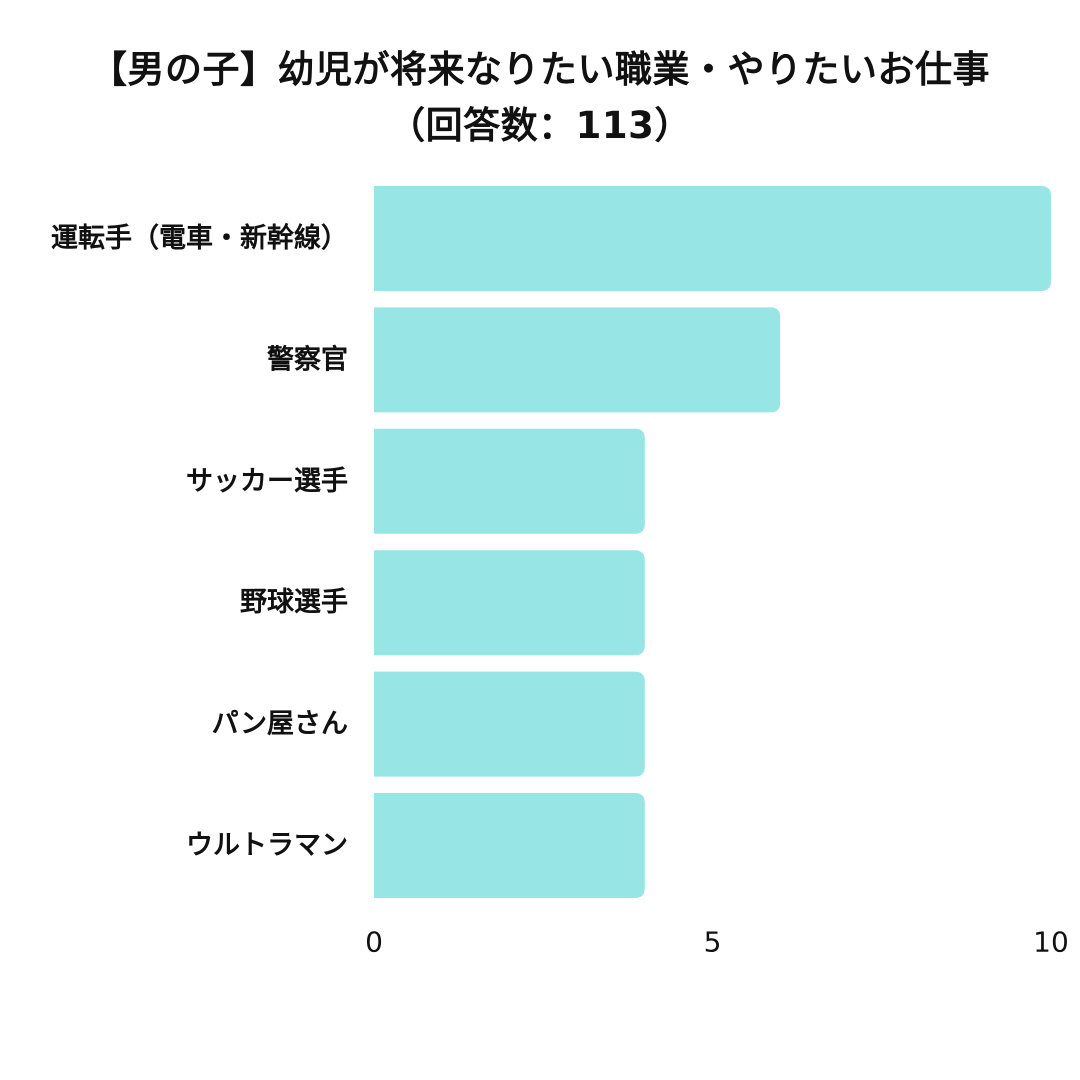 Image resolution: width=1080 pixels, height=1080 pixels. What do you see at coordinates (267, 845) in the screenshot?
I see `category-label-6: ウルトラマン` at bounding box center [267, 845].